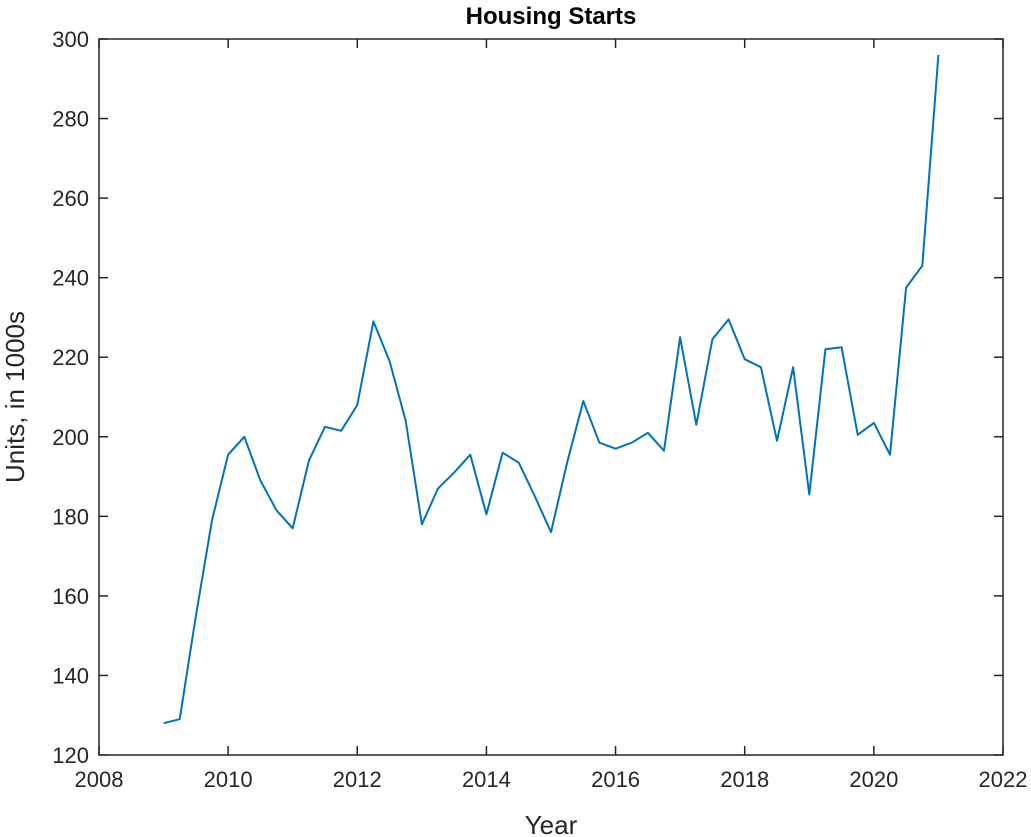  I want to click on y-axis-label: Units, in 1000s, so click(15, 397).